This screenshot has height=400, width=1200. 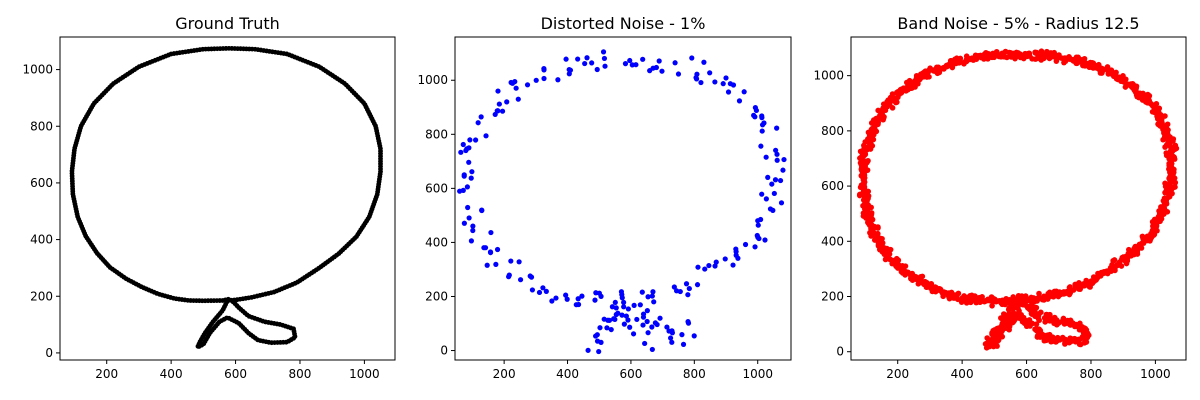 What do you see at coordinates (897, 374) in the screenshot?
I see `x-tick-label: 200` at bounding box center [897, 374].